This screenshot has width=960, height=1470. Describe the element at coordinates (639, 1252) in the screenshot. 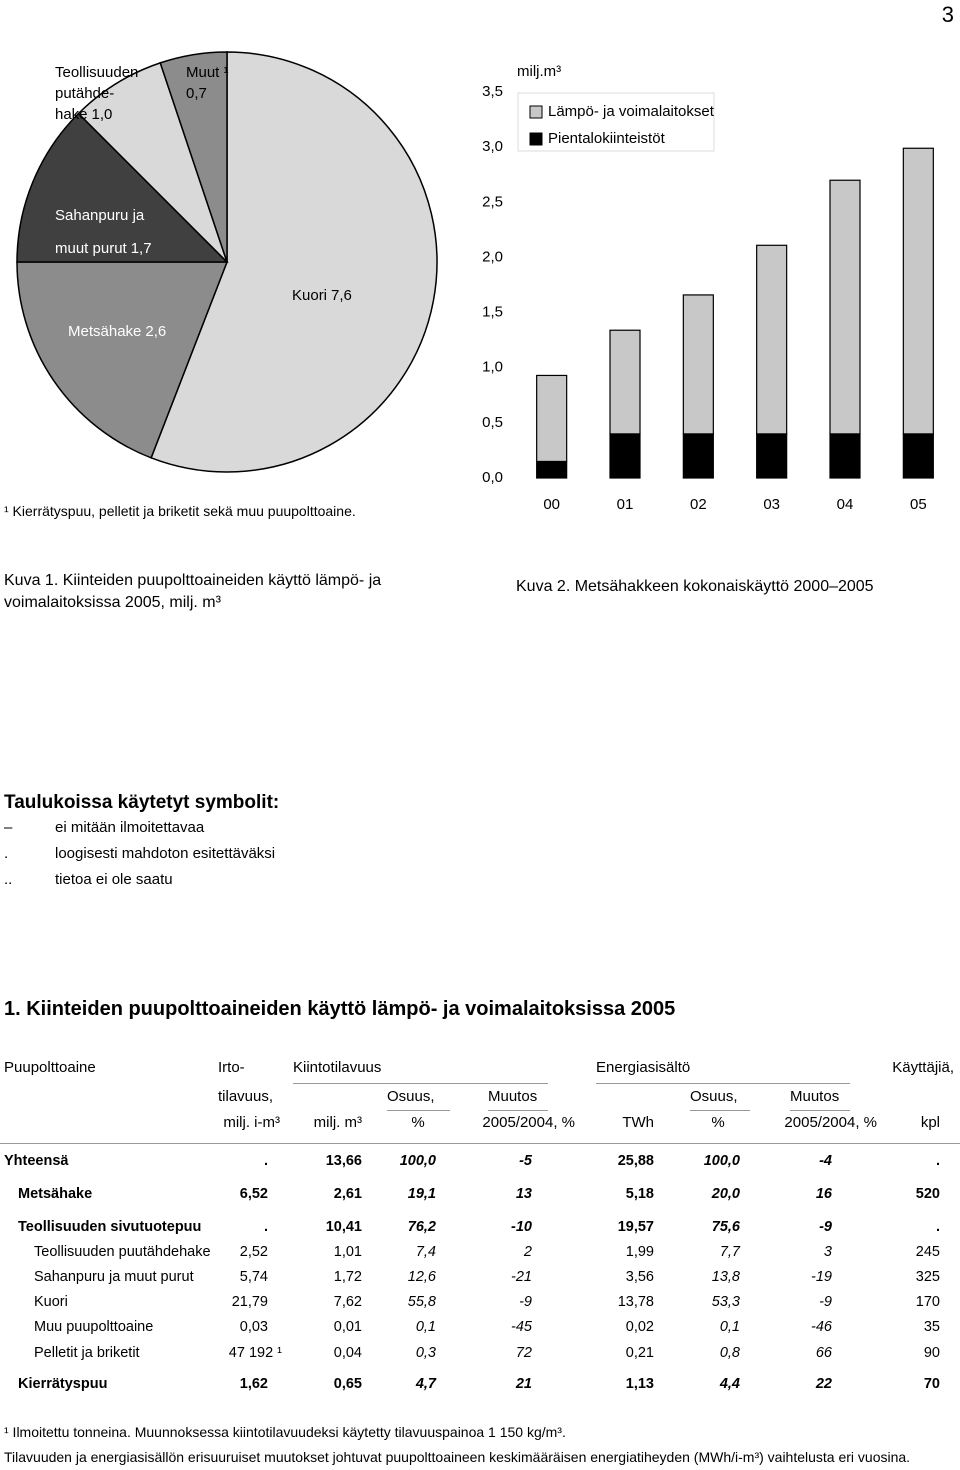

I see `table-cell: 1,99` at that location.